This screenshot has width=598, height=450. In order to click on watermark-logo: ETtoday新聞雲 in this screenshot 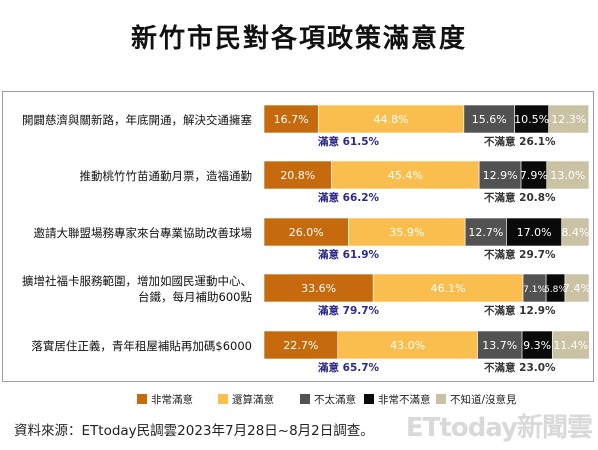, I will do `click(499, 428)`.